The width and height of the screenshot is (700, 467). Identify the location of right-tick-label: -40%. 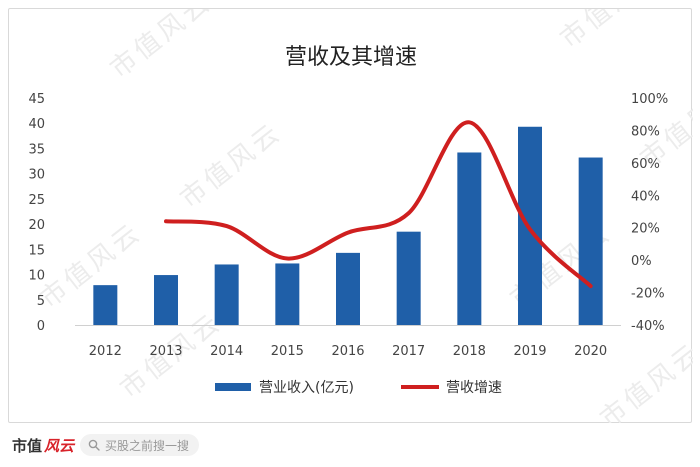
(648, 326).